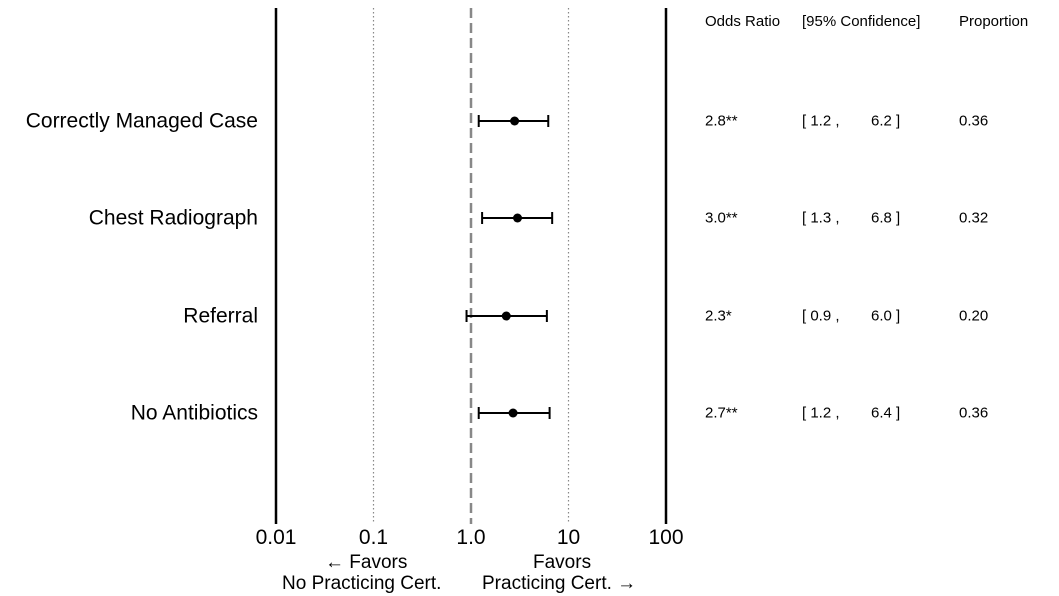 The width and height of the screenshot is (1059, 596). What do you see at coordinates (974, 218) in the screenshot?
I see `proportion-value: 0.32` at bounding box center [974, 218].